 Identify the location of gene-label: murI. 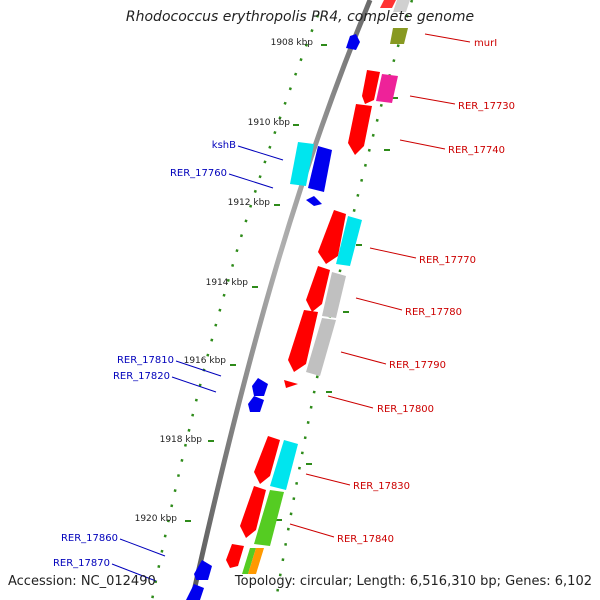
(485, 43).